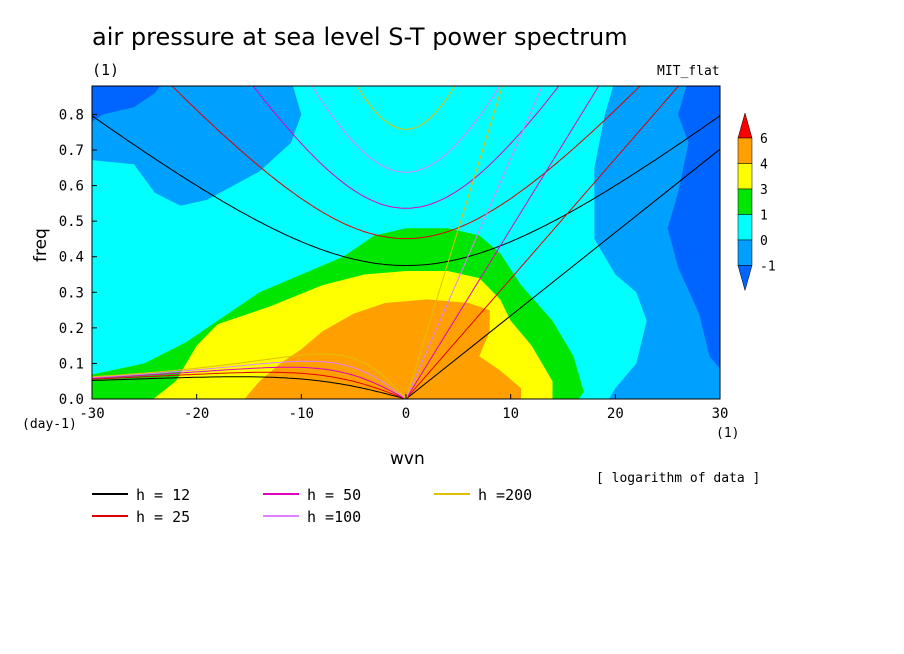 Image resolution: width=904 pixels, height=654 pixels. I want to click on y-axis-label: freq, so click(41, 245).